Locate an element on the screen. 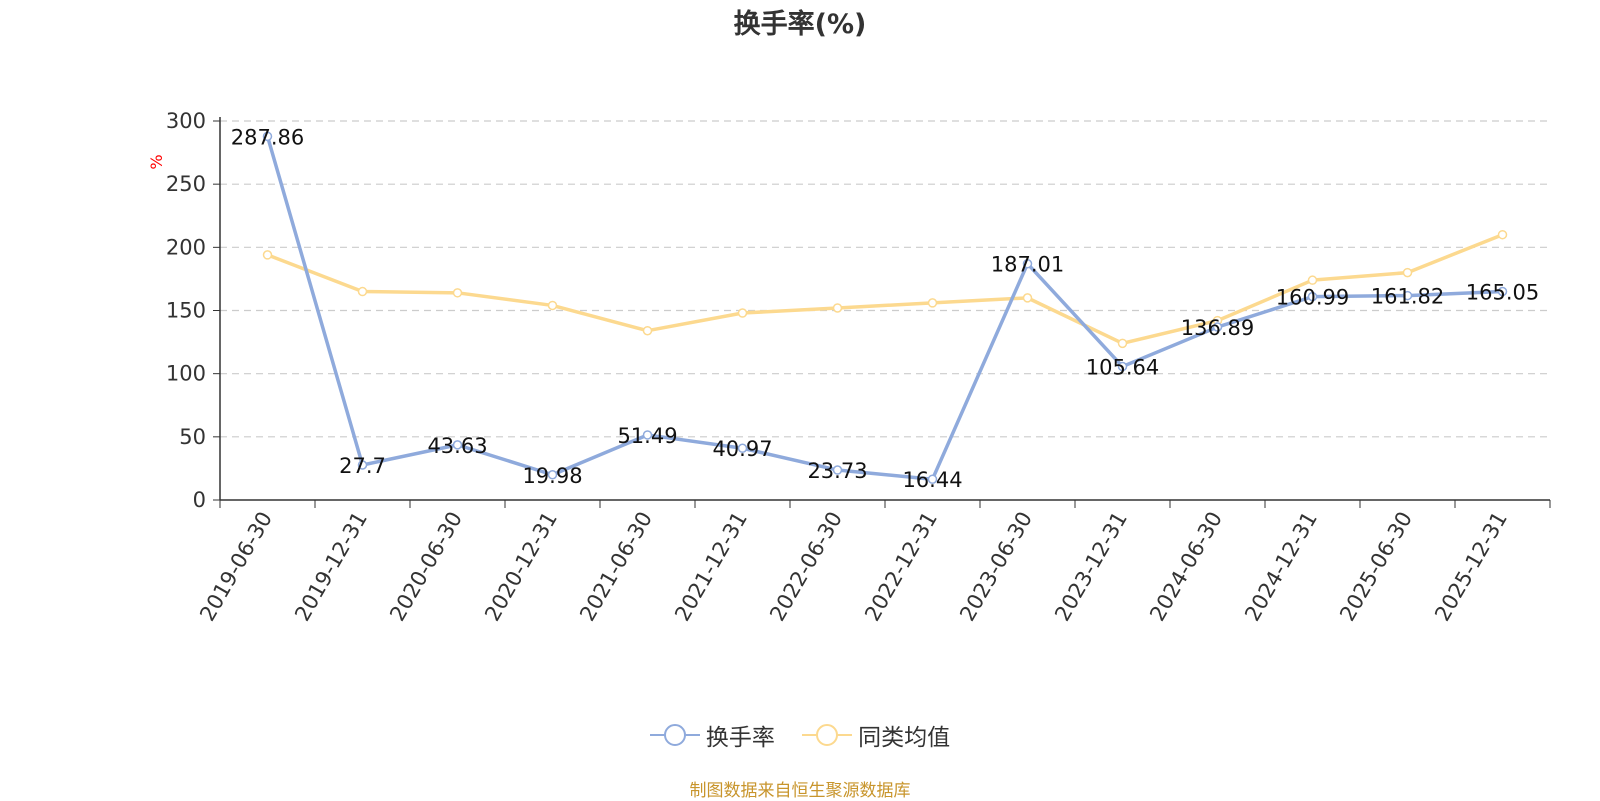 The image size is (1600, 801). x-tick-label: 2020-06-30 is located at coordinates (426, 567).